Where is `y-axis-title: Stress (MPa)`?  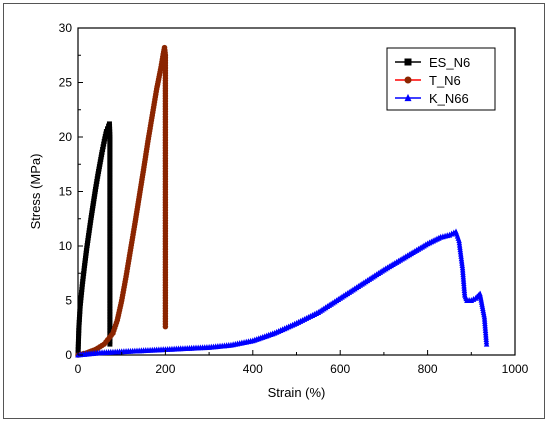 y-axis-title: Stress (MPa) is located at coordinates (35, 192).